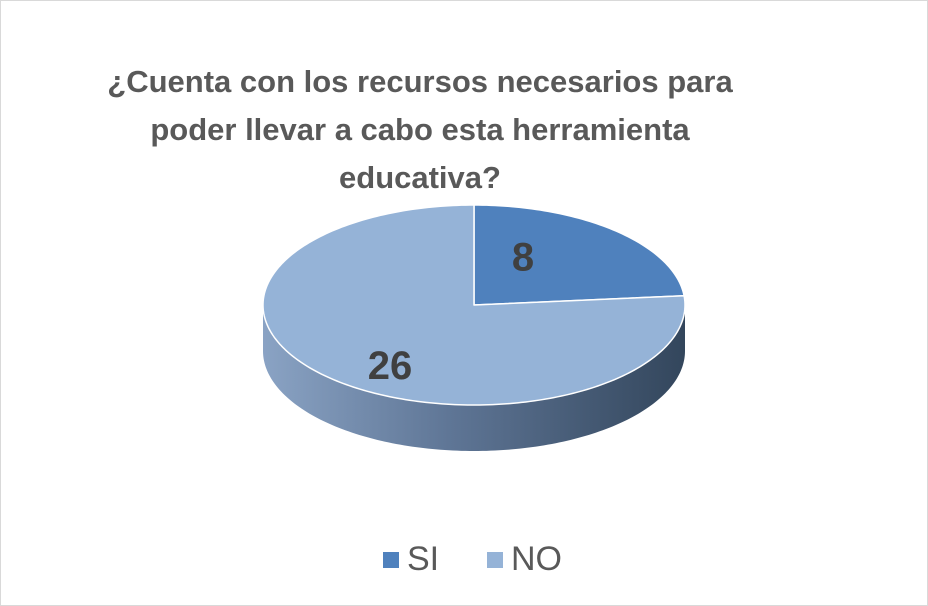 The height and width of the screenshot is (606, 928). Describe the element at coordinates (423, 559) in the screenshot. I see `legend-label: SI` at that location.